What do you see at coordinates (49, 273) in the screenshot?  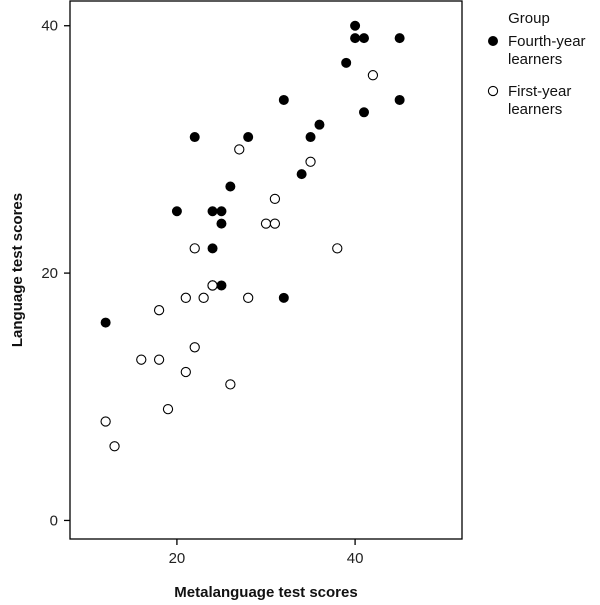 I see `y-tick-label: 20` at bounding box center [49, 273].